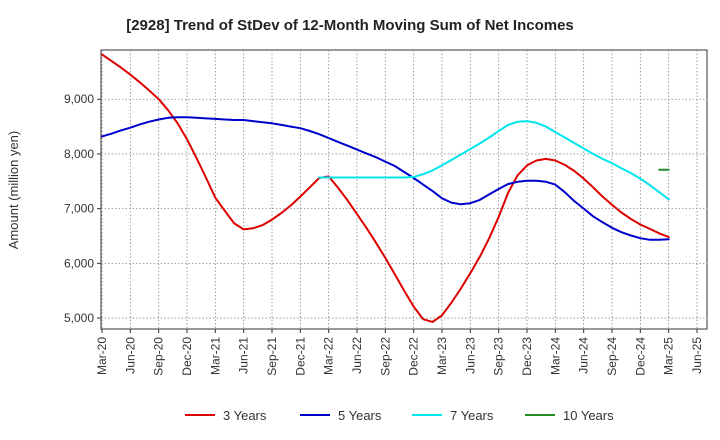 The image size is (720, 440). Describe the element at coordinates (584, 355) in the screenshot. I see `x-tick-label: Jun-24` at that location.